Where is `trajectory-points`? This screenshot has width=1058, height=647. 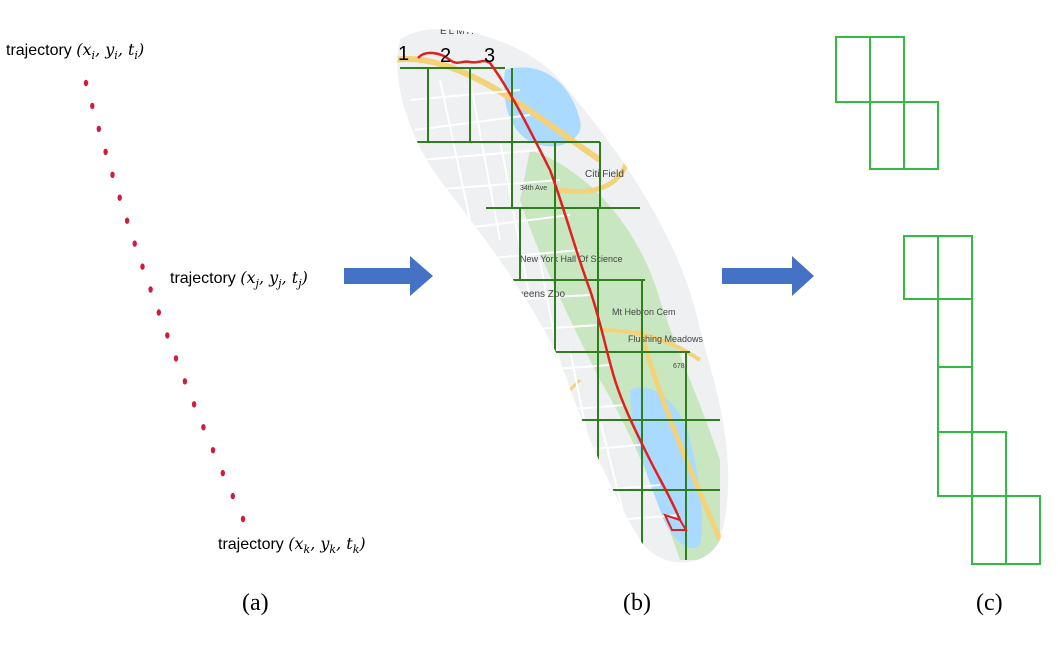 trajectory-points is located at coordinates (164, 301).